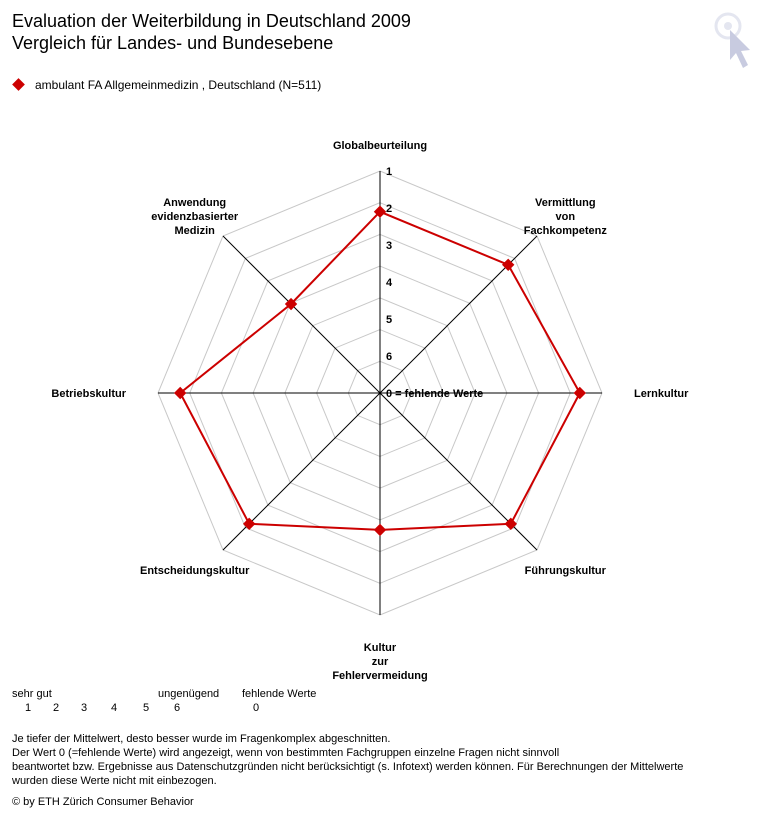 The image size is (760, 820). I want to click on radar-scale-labels: 1 2 3 4 5 6 0 = fehlende Werte, so click(434, 283).